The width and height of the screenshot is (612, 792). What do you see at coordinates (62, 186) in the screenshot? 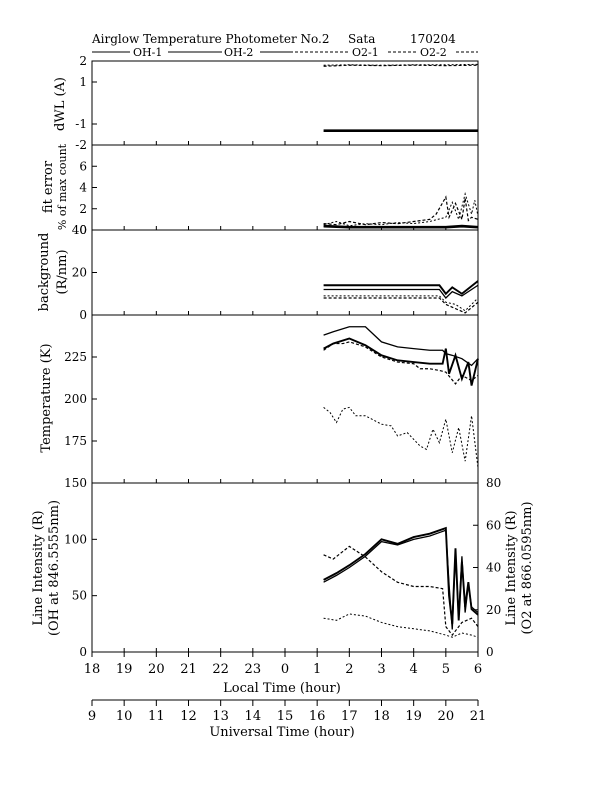
I see `ylabel-fit-error-2: % of max count` at bounding box center [62, 186].